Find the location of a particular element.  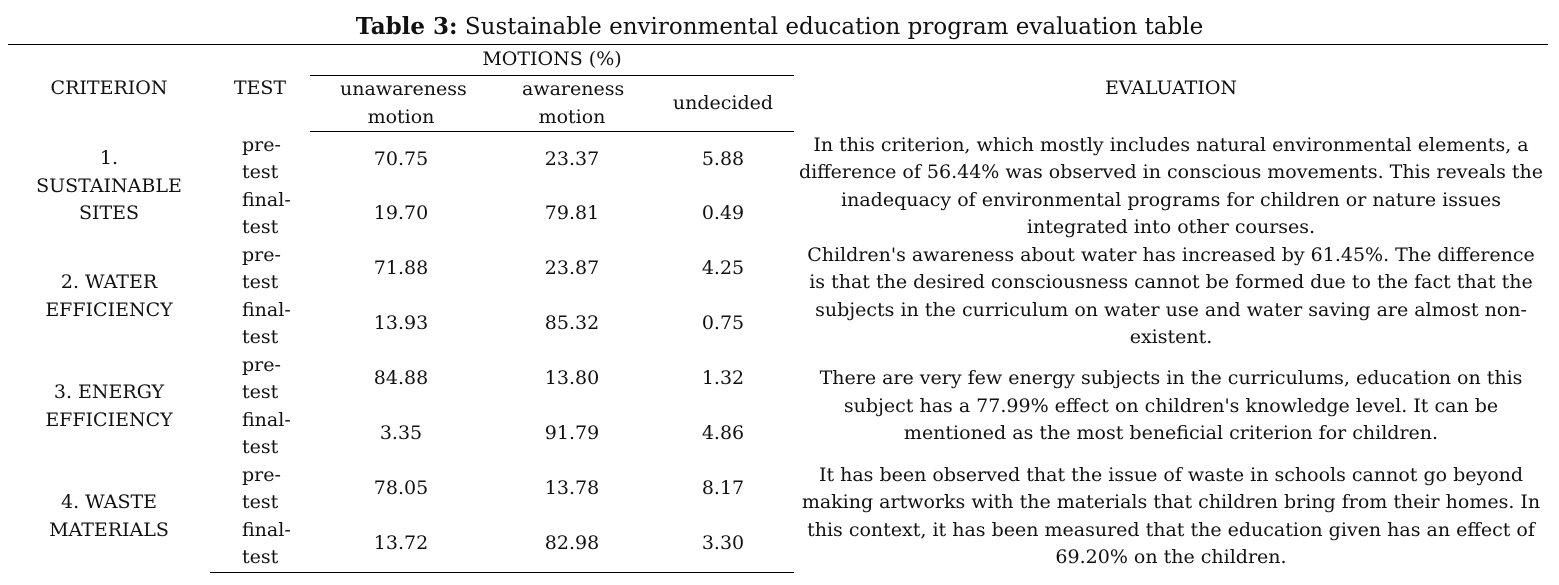

undecided-cell: 5.88 is located at coordinates (723, 158).